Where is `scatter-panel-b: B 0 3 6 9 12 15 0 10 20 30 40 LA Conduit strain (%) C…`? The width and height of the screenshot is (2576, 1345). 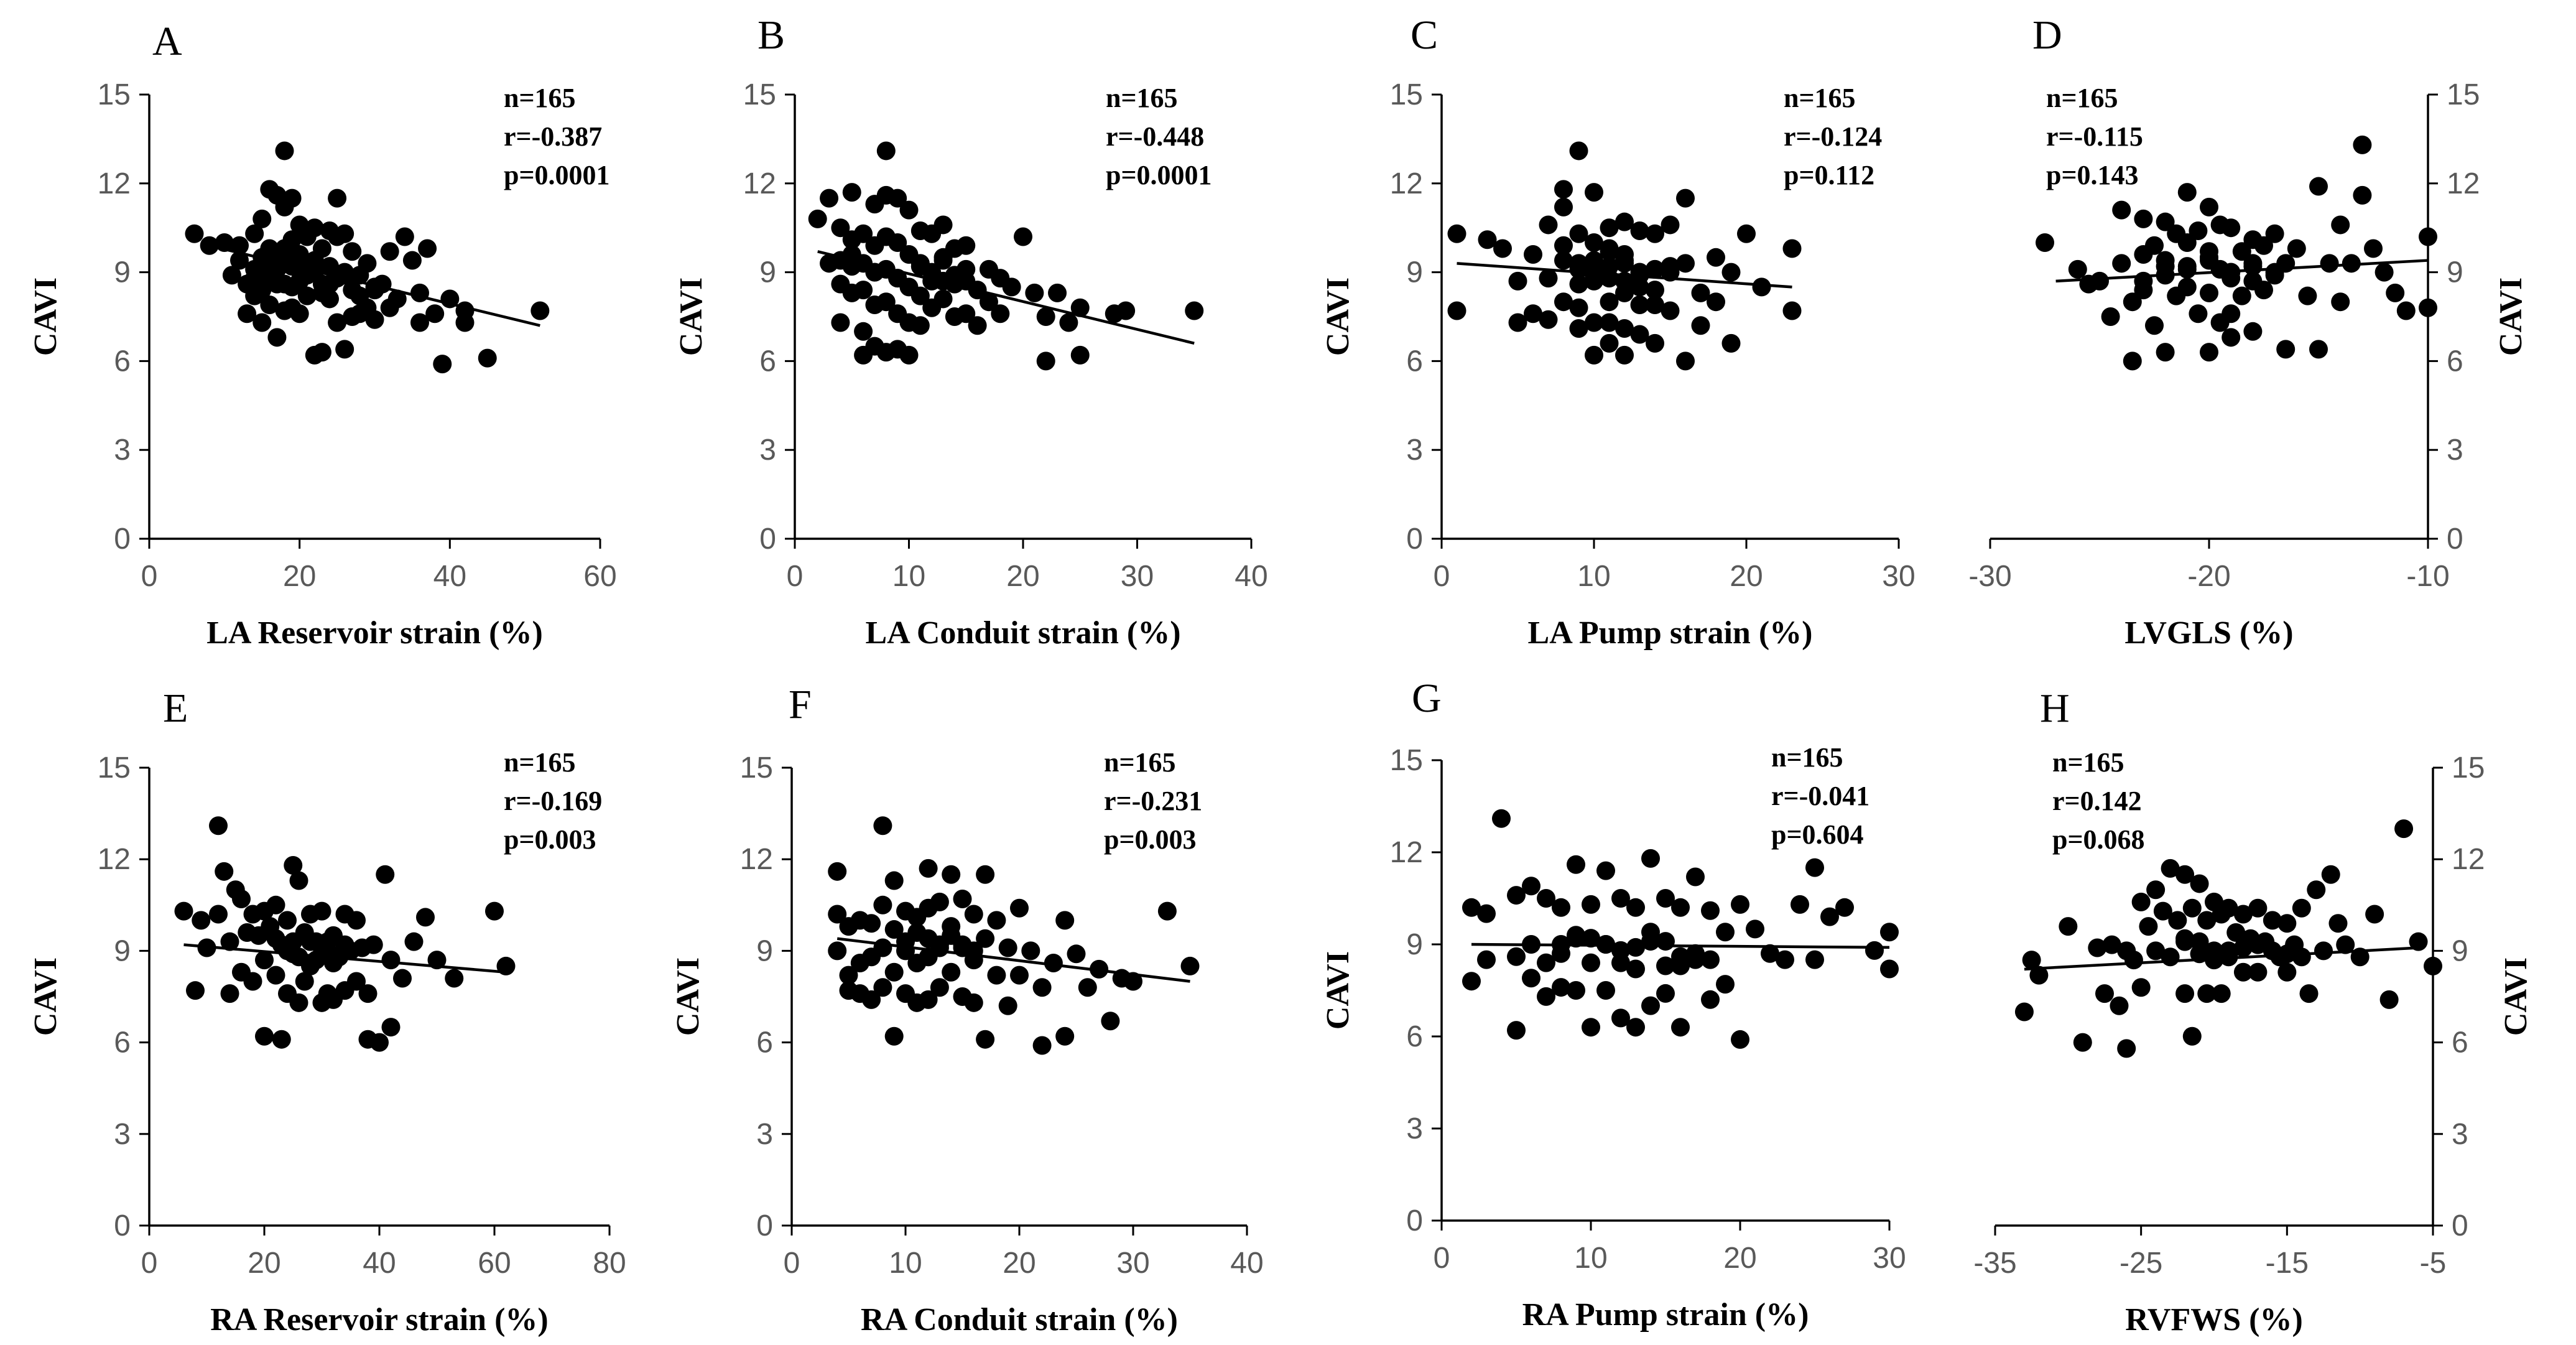
scatter-panel-b: B 0 3 6 9 12 15 0 10 20 30 40 LA Conduit strain (%) C… is located at coordinates (971, 331).